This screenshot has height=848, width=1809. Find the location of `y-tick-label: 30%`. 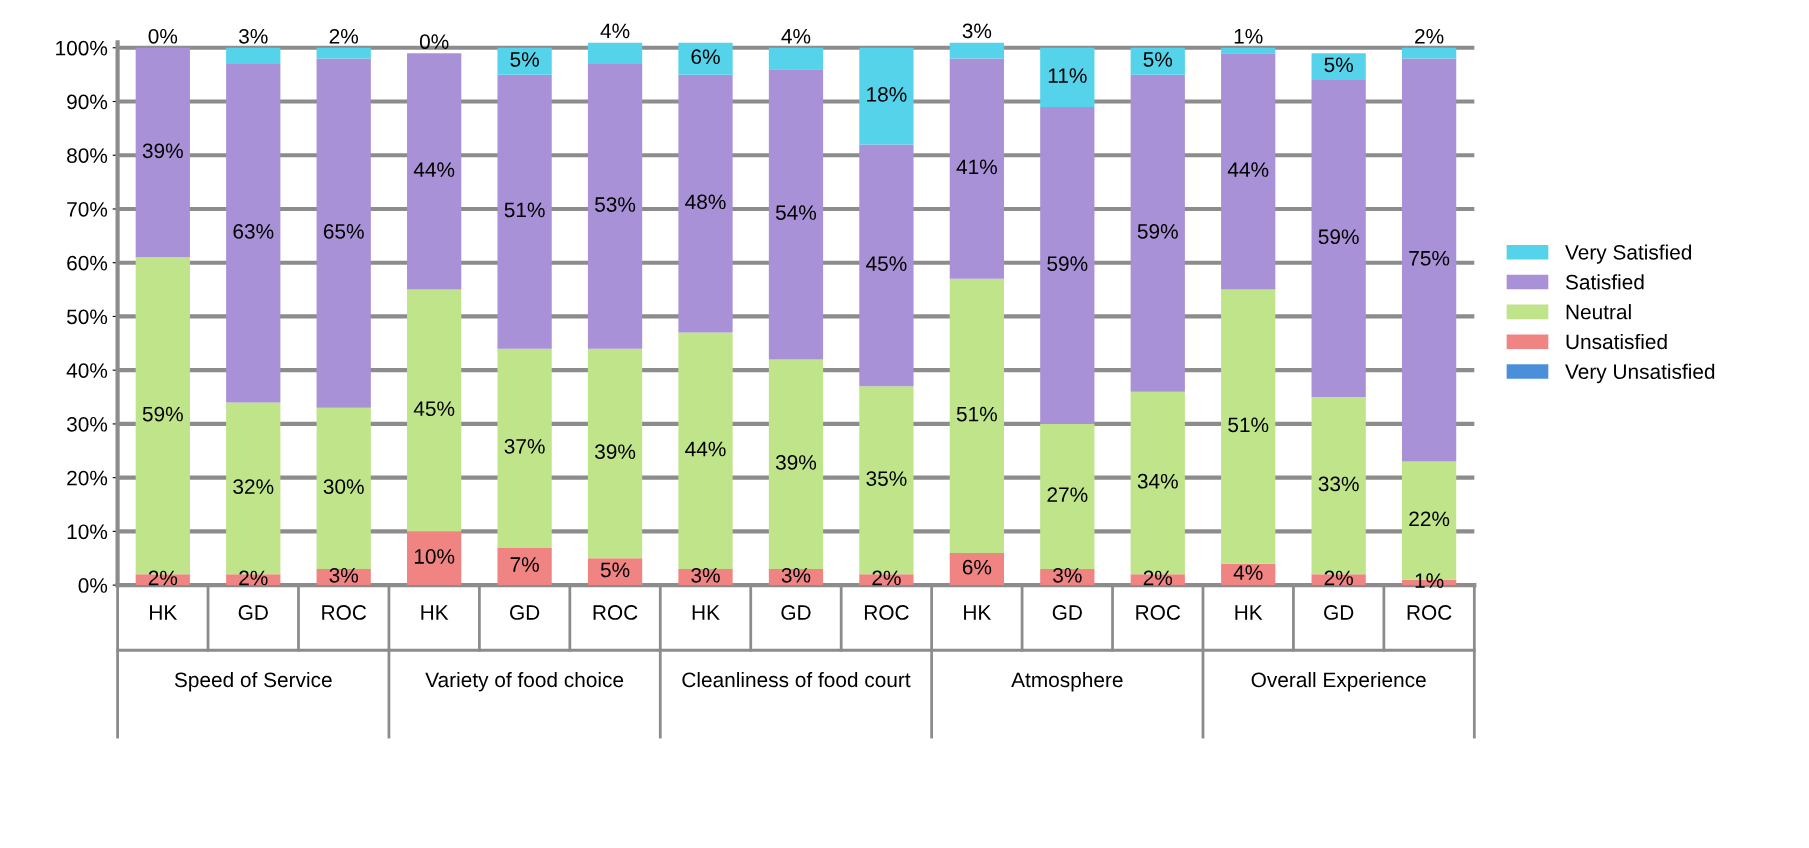

y-tick-label: 30% is located at coordinates (87, 424).